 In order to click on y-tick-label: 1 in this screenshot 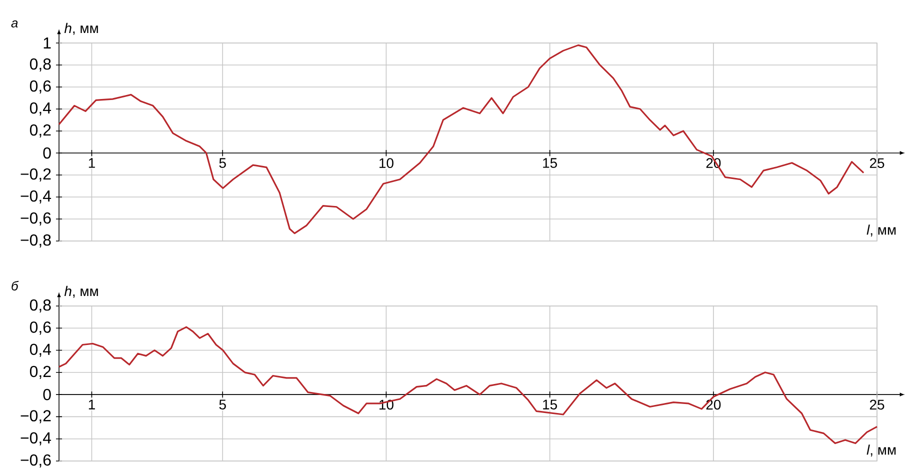, I will do `click(47, 43)`.